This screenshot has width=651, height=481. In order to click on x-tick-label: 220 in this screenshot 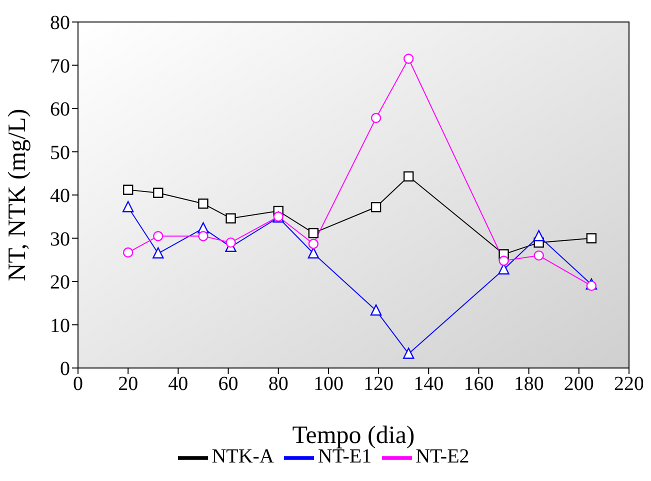, I will do `click(629, 384)`.